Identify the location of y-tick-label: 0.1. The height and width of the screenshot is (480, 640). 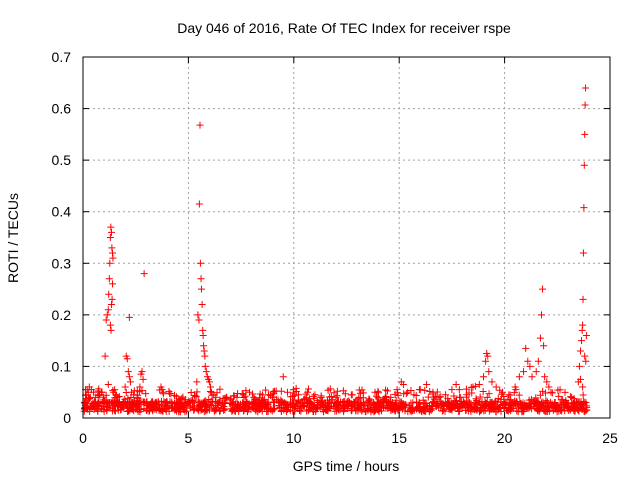
(62, 366).